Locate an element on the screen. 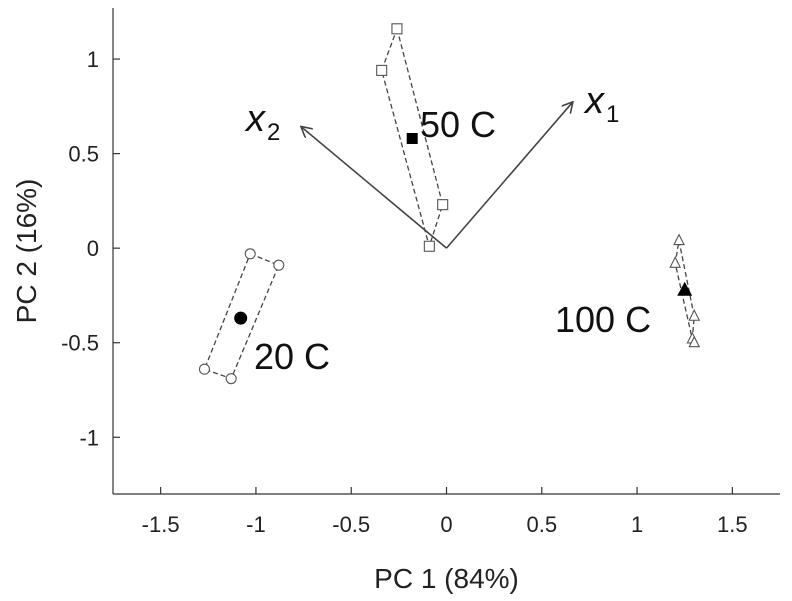  vector-x2 is located at coordinates (375, 188).